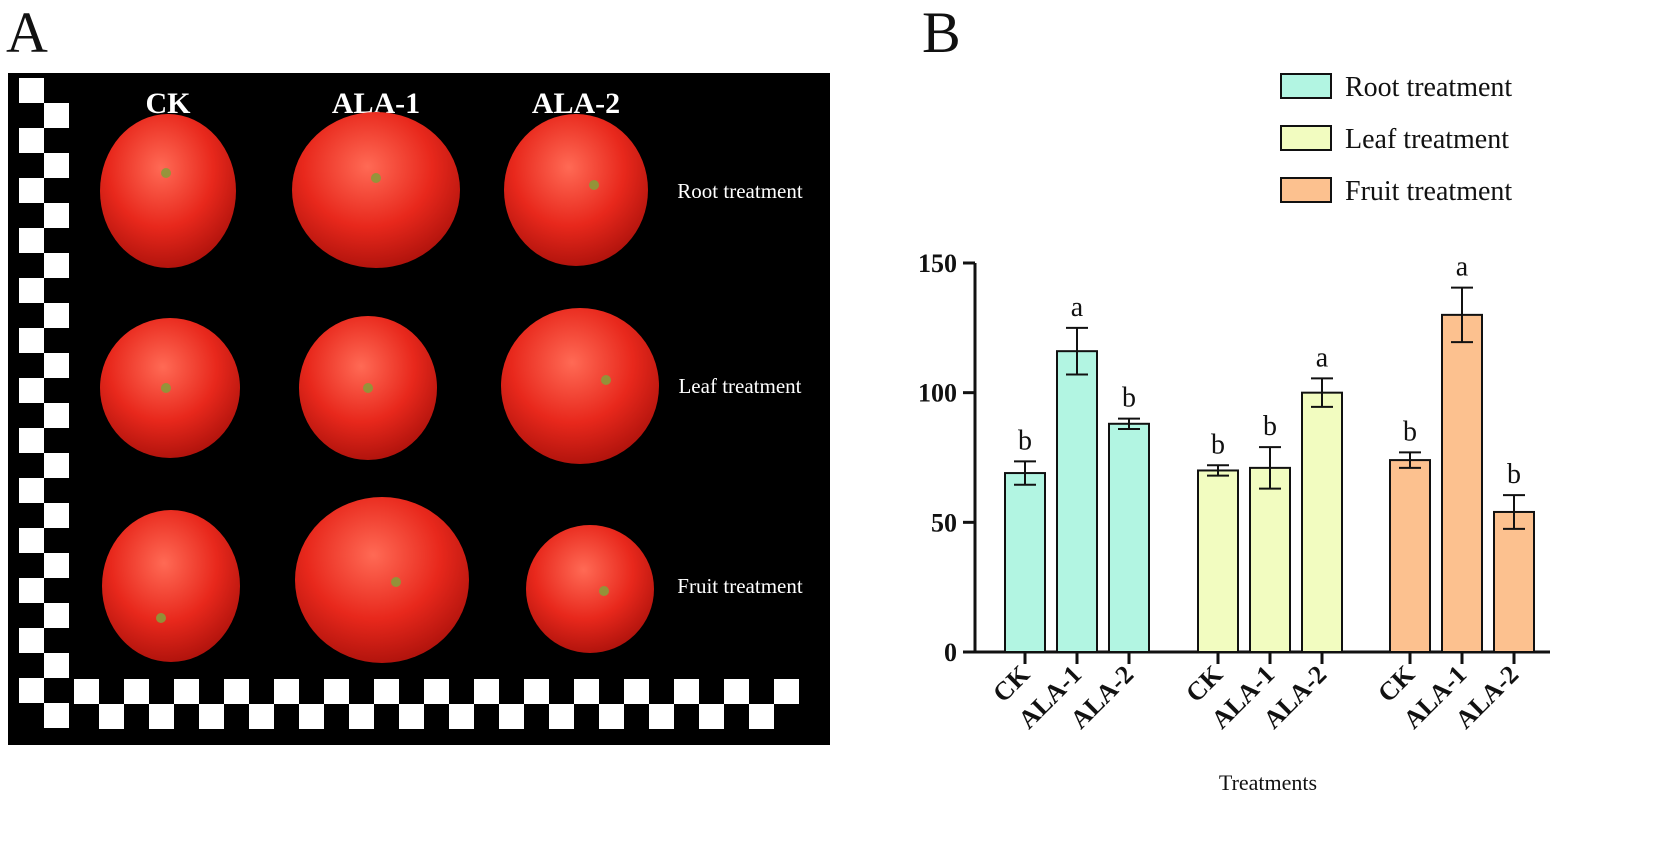  Describe the element at coordinates (740, 586) in the screenshot. I see `photo-row-label: Fruit treatment` at that location.